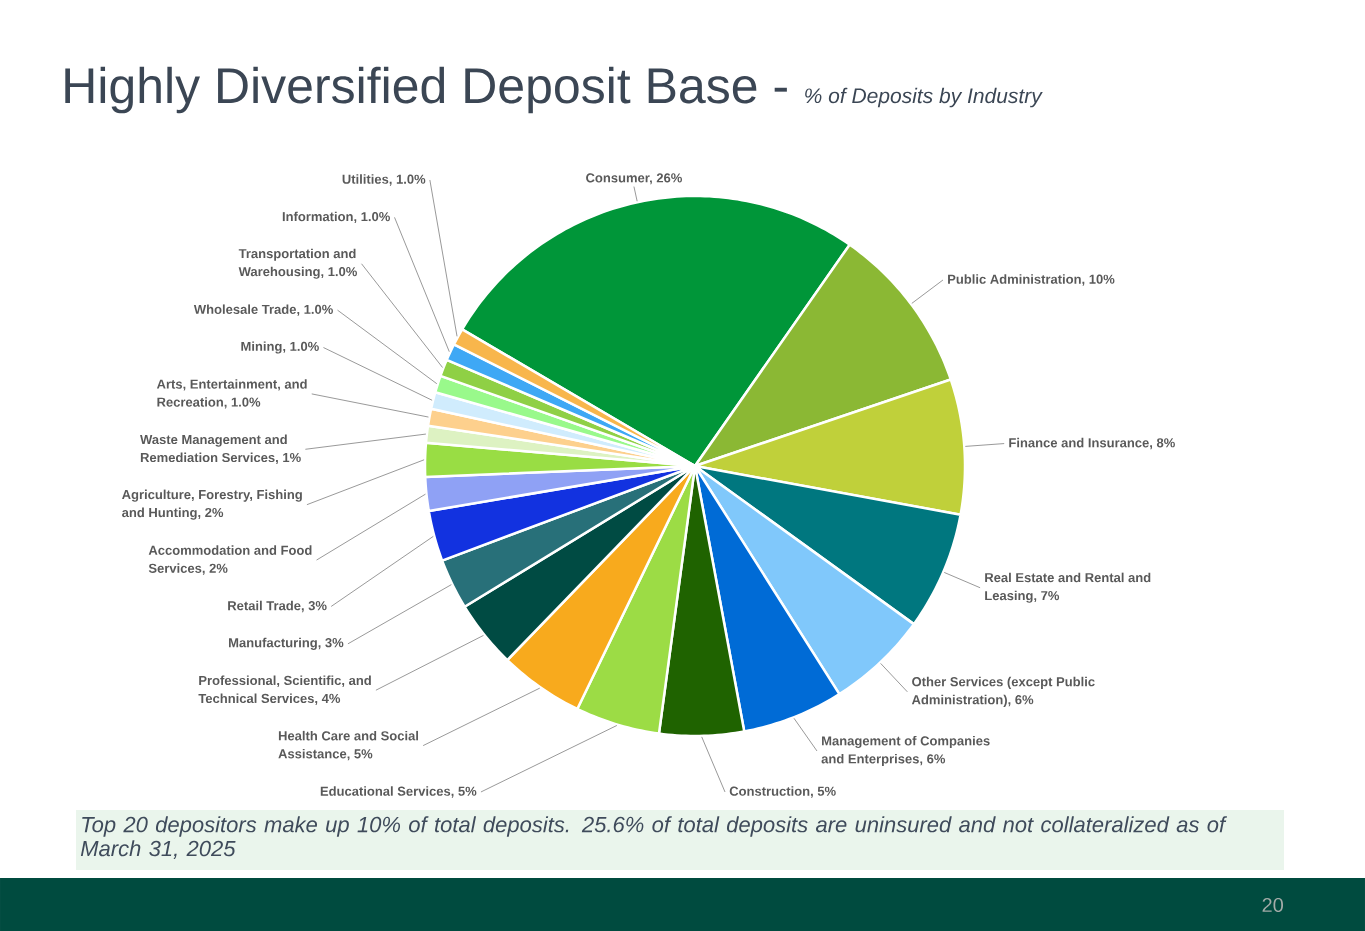 Image resolution: width=1365 pixels, height=931 pixels. Describe the element at coordinates (905, 751) in the screenshot. I see `slice-label: Management of Companies and Enterprises, 6%` at that location.